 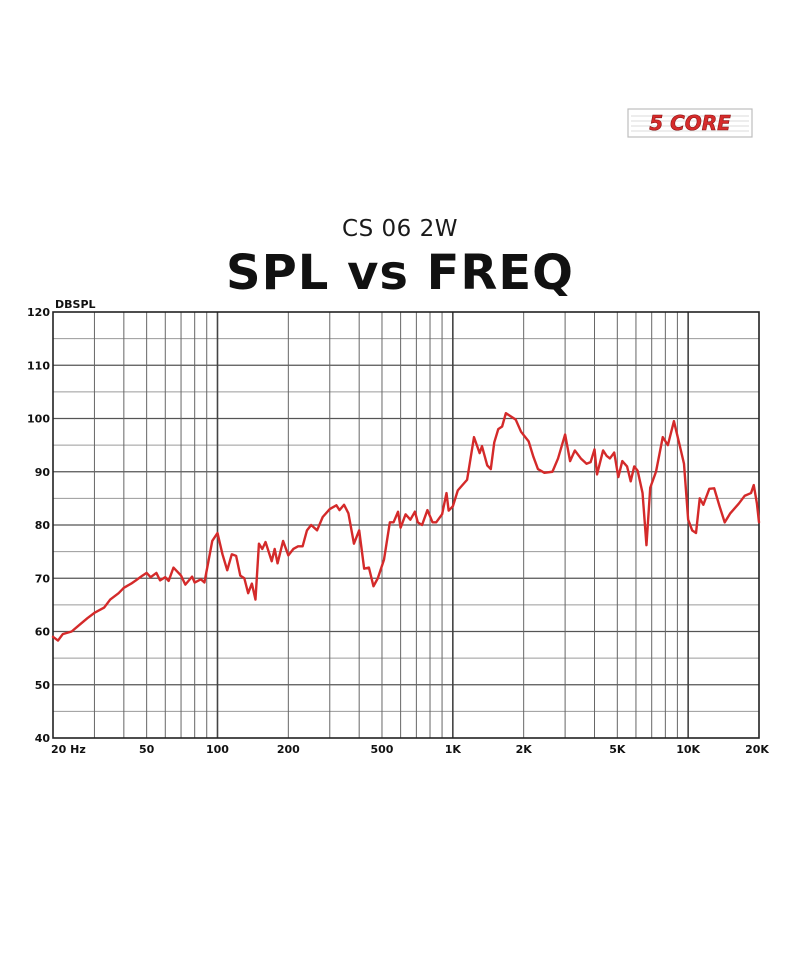 I want to click on x-tick-label: 500, so click(x=381, y=749).